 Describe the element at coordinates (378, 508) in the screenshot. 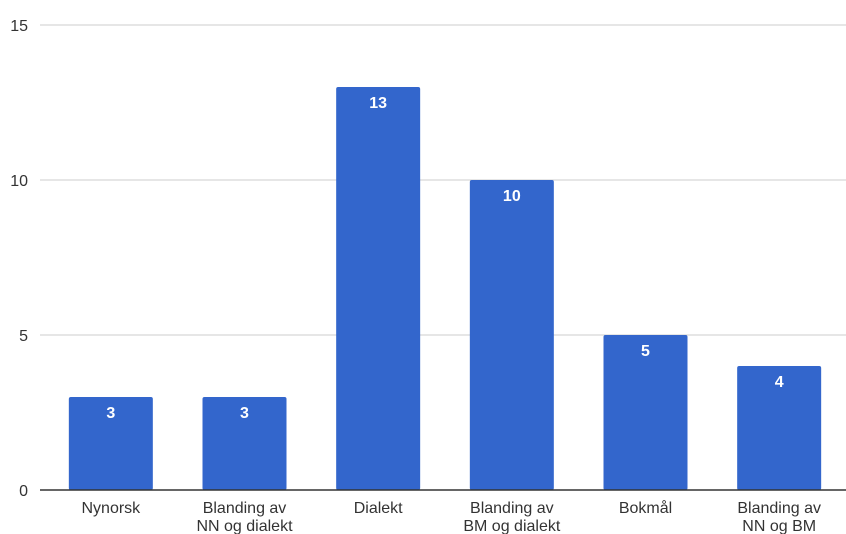

I see `category-label: Dialekt` at that location.